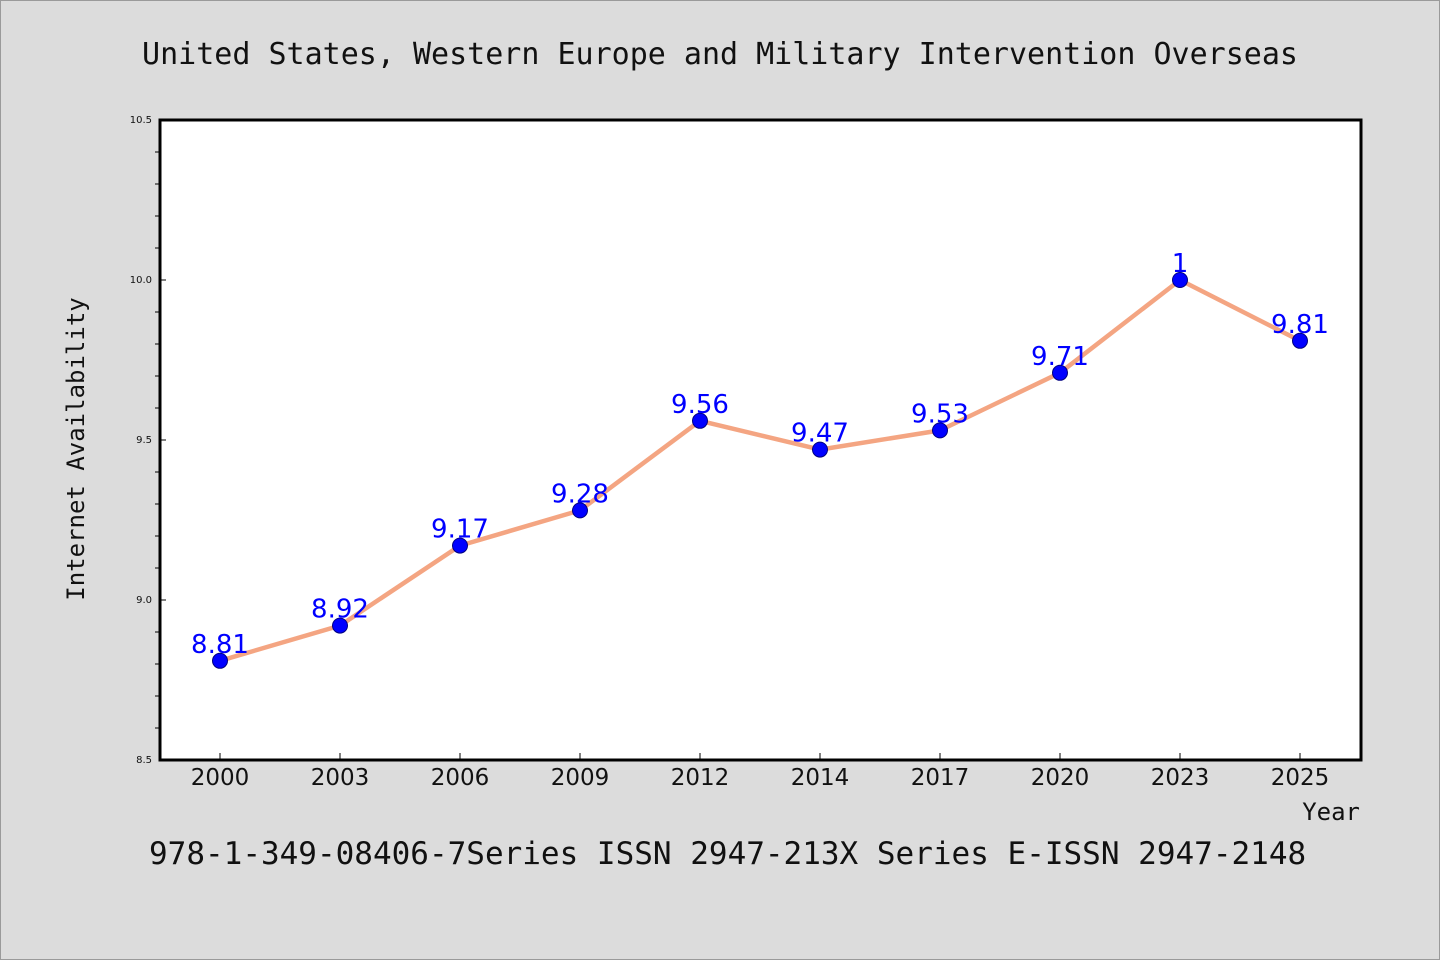  Describe the element at coordinates (1331, 812) in the screenshot. I see `x-axis-label: Year` at that location.